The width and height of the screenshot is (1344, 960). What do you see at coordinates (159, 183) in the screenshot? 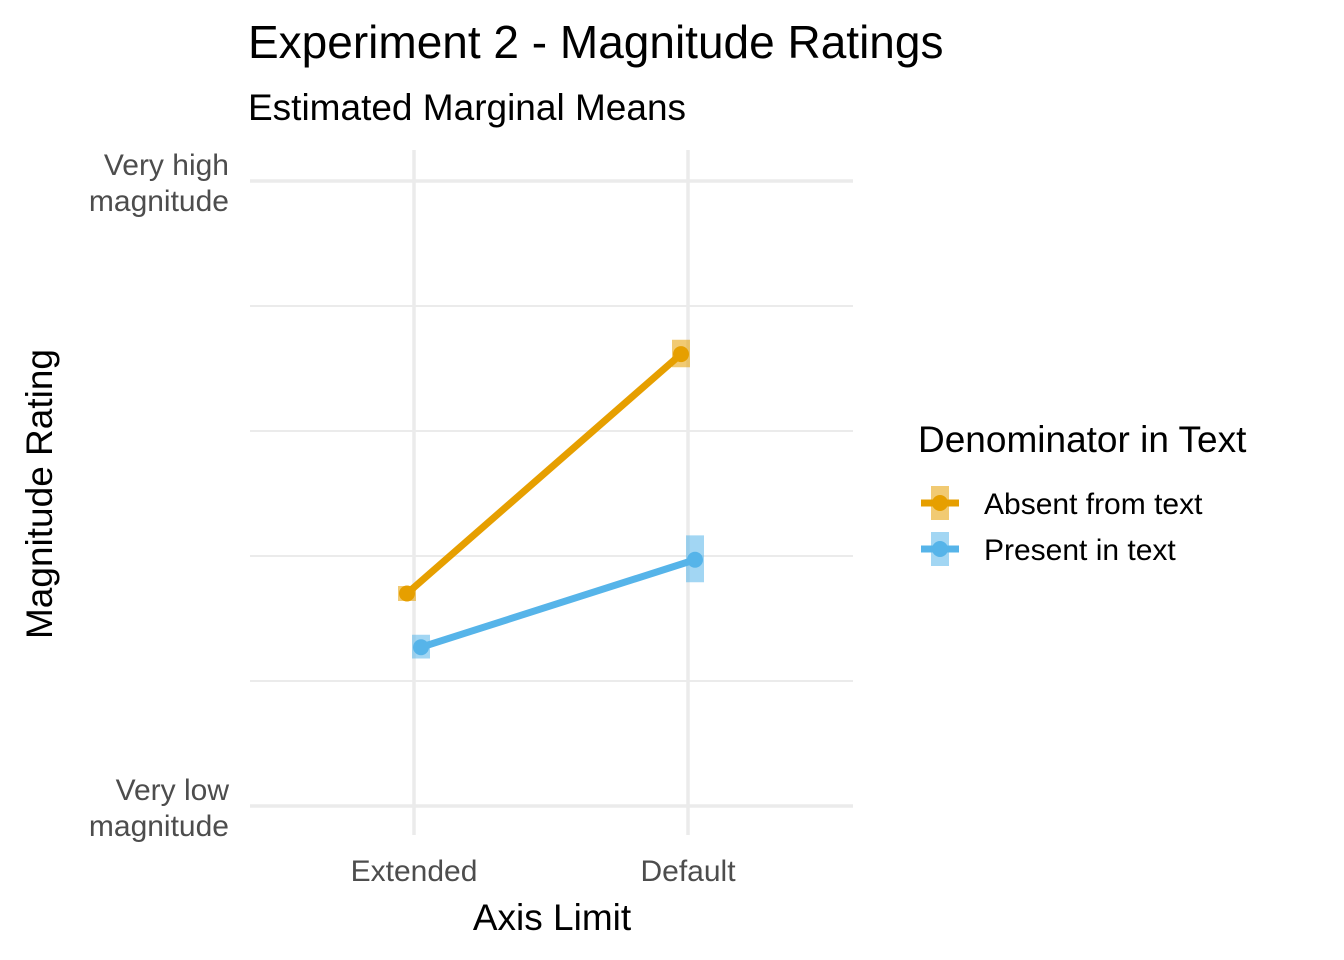
I see `y-tick-label: Very high magnitude` at bounding box center [159, 183].